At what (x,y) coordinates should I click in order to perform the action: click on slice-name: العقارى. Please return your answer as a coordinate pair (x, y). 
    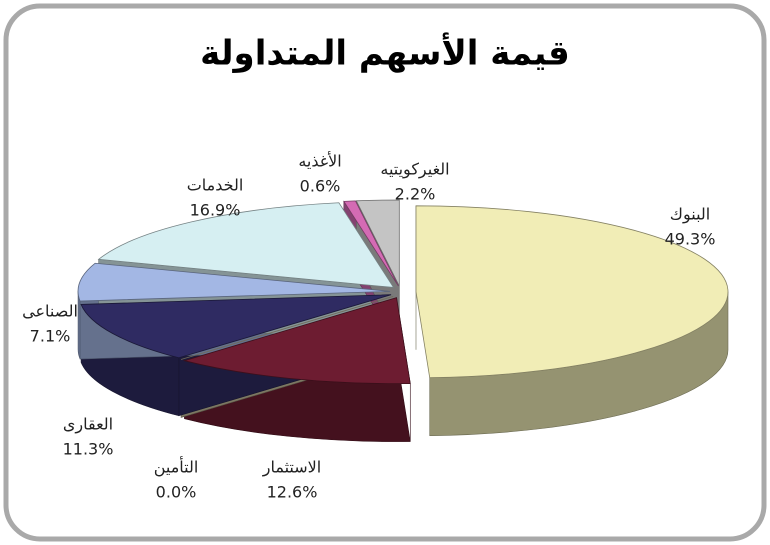
    Looking at the image, I should click on (88, 425).